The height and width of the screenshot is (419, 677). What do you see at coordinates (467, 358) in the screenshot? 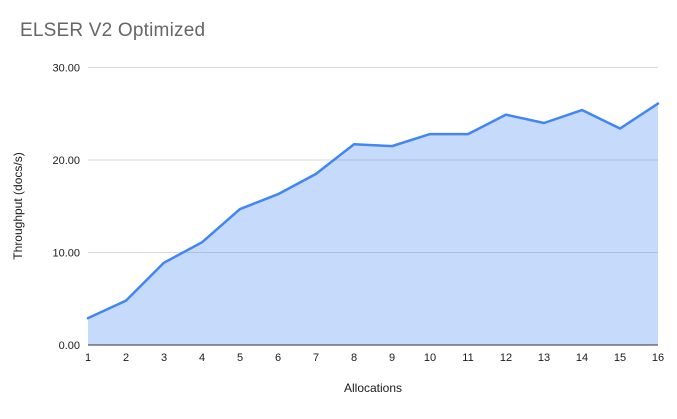
I see `svg-text: 11` at bounding box center [467, 358].